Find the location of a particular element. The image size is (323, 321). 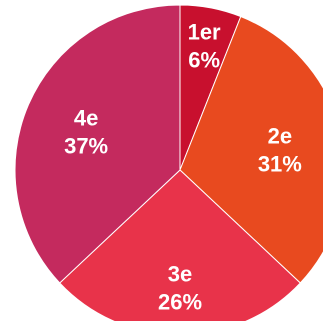

pie-slice-category-label: 1er is located at coordinates (204, 32).